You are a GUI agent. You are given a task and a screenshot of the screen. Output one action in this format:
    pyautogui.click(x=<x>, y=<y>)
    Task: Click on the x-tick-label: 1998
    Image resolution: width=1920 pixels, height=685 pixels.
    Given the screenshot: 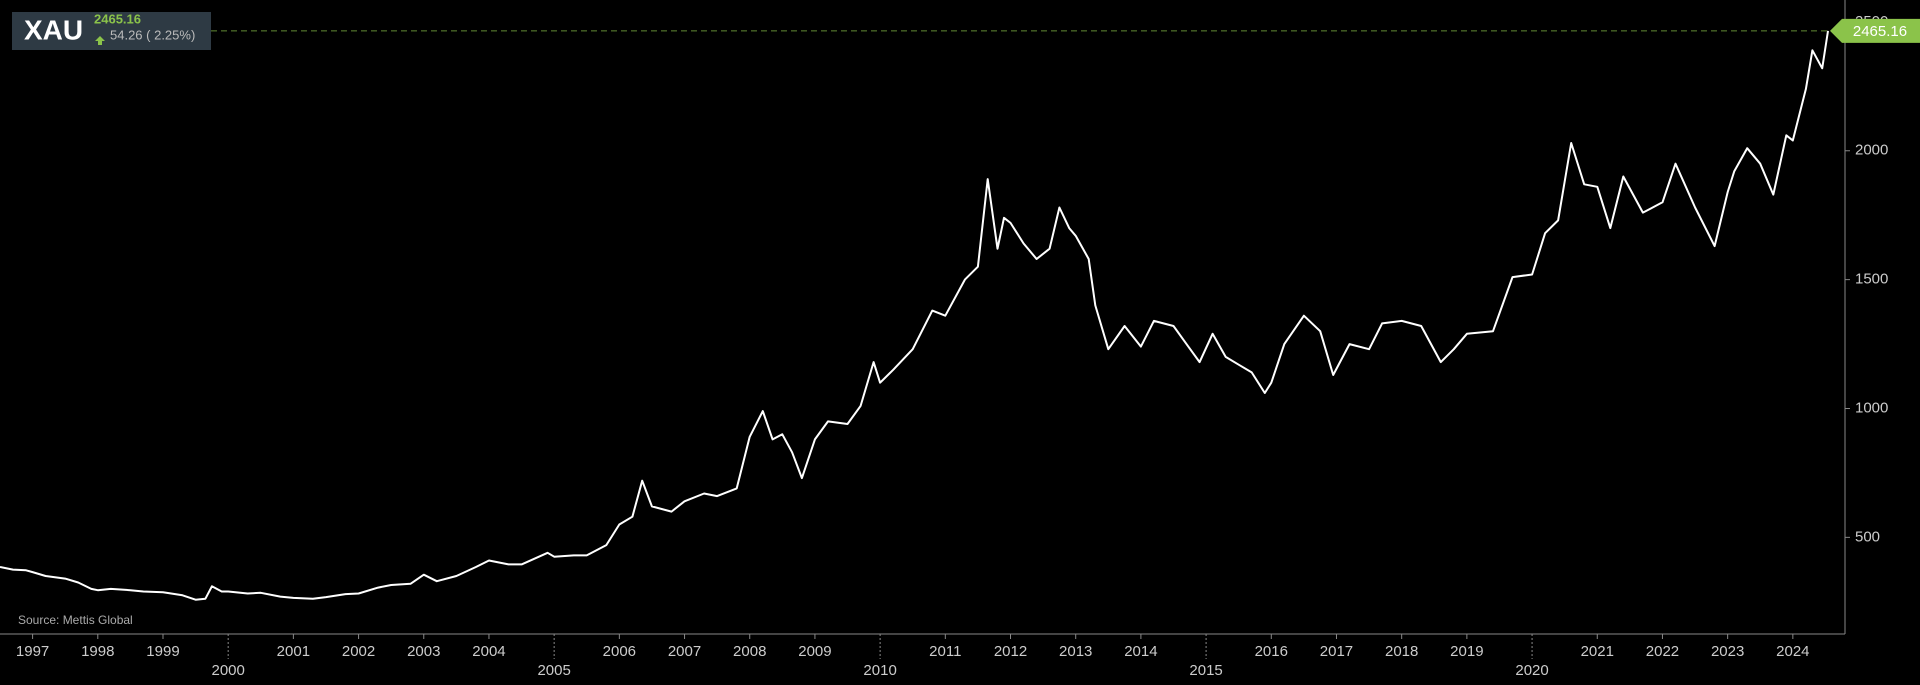 What is the action you would take?
    pyautogui.click(x=97, y=651)
    